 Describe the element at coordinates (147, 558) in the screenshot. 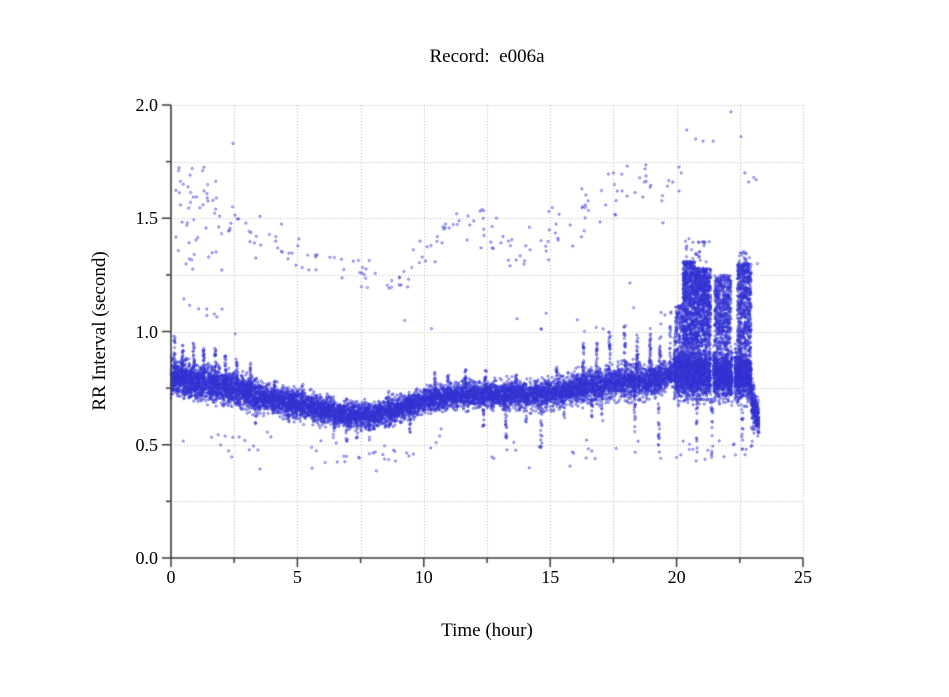

I see `y-tick-label: 0.0` at that location.